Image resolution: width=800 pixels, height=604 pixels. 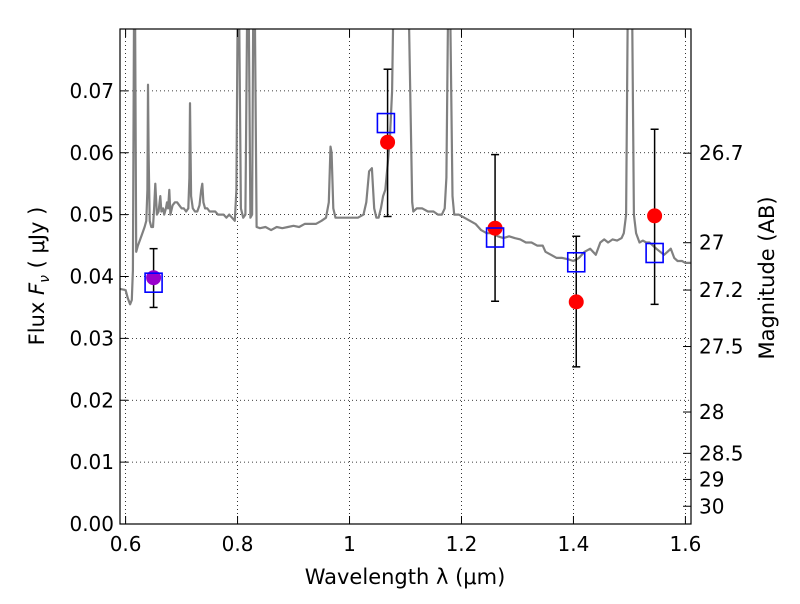 I want to click on y-tick-label: 0.03, so click(x=91, y=338).